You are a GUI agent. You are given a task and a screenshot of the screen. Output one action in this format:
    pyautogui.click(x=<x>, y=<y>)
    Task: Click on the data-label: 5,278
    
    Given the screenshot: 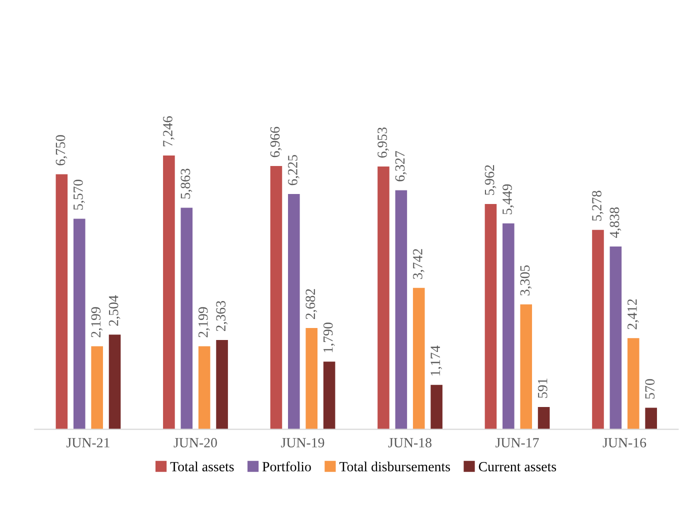 What is the action you would take?
    pyautogui.click(x=598, y=205)
    